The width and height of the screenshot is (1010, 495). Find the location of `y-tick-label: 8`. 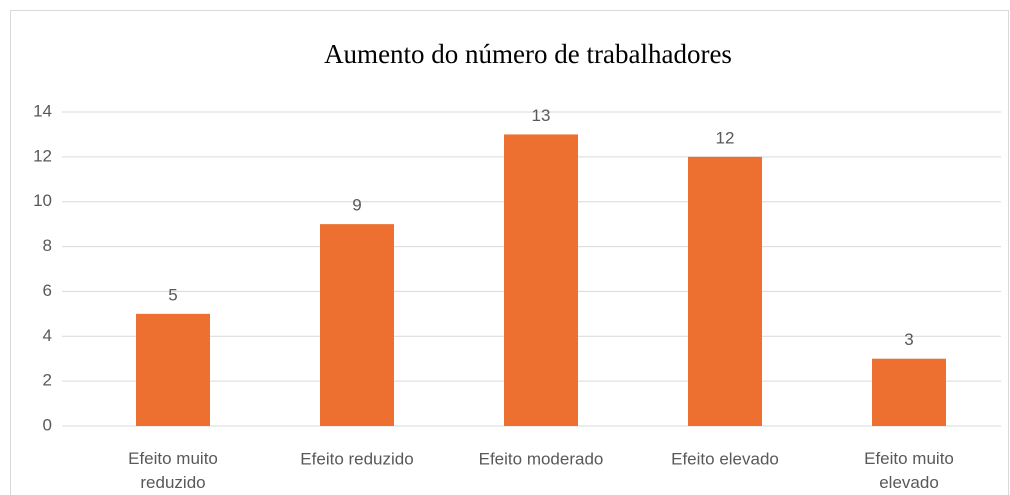

y-tick-label: 8 is located at coordinates (47, 245).